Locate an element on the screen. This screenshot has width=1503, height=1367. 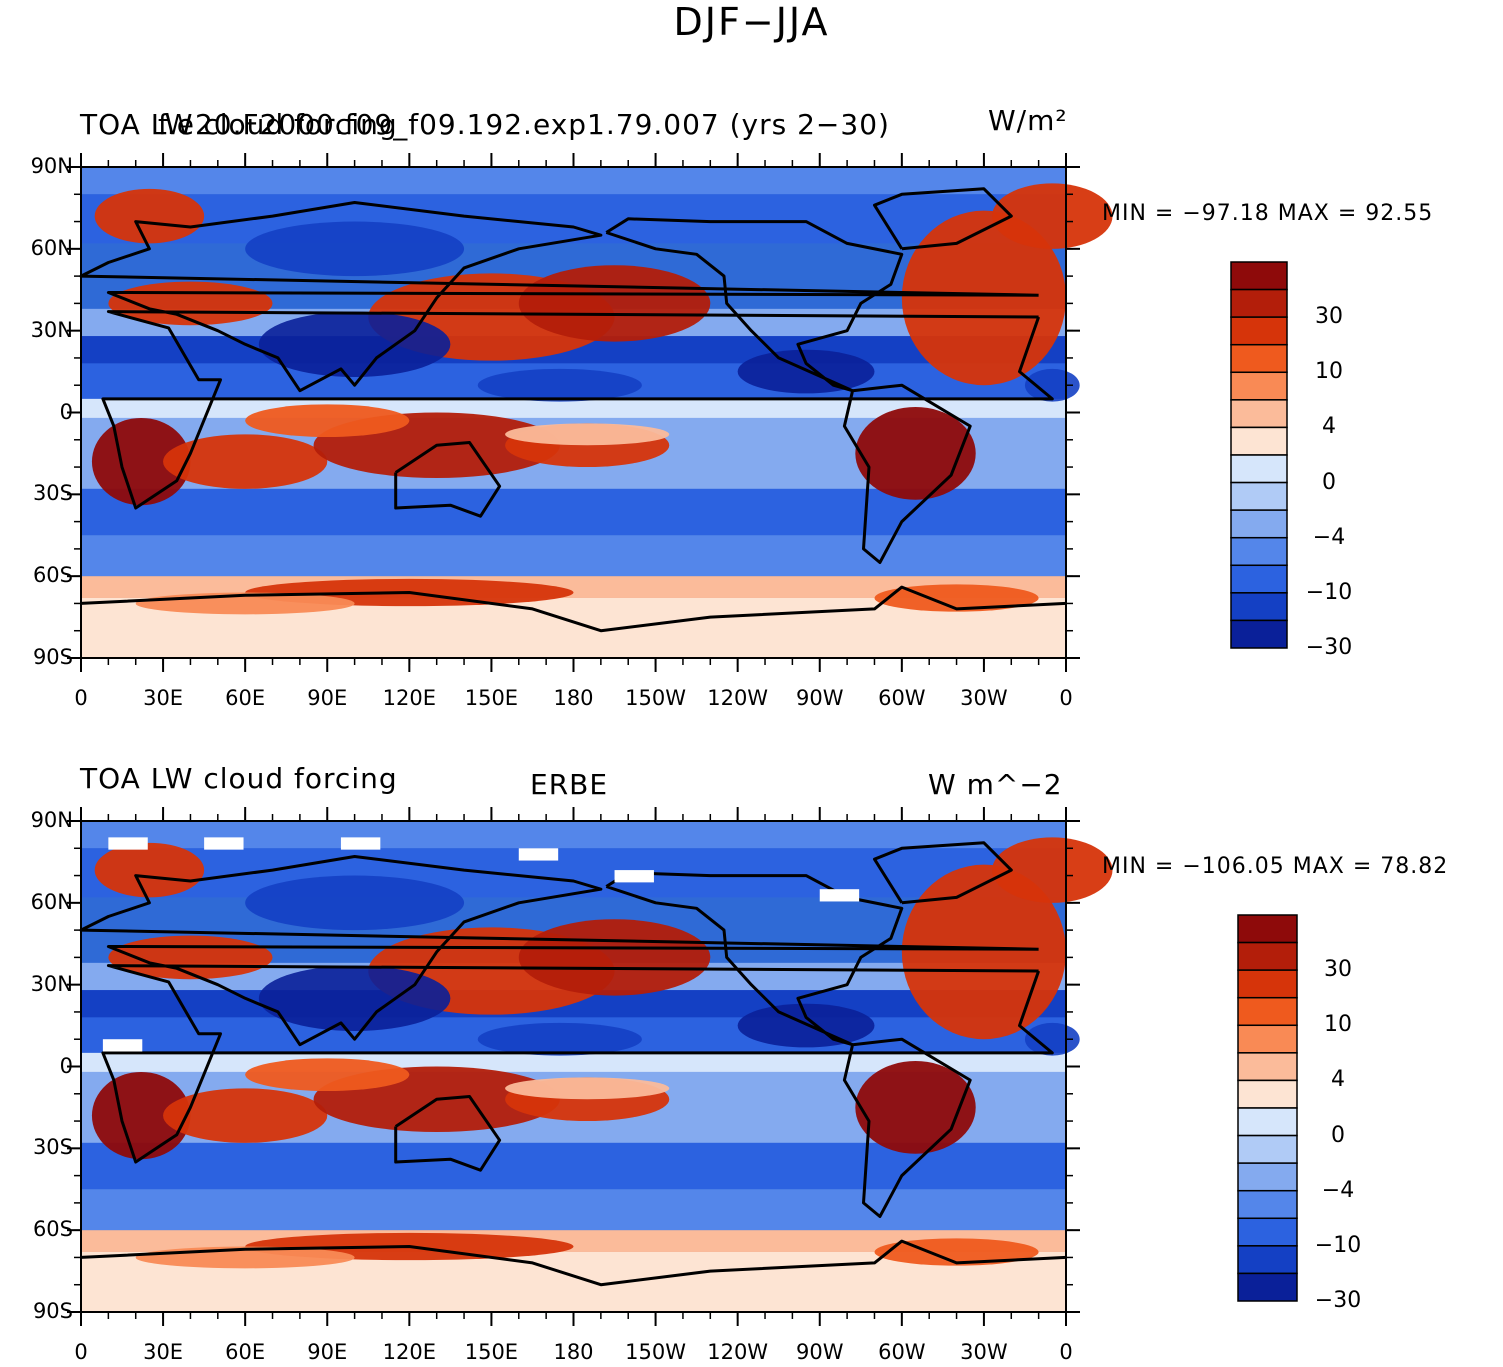
colorbar-label: 0 is located at coordinates (1329, 482).